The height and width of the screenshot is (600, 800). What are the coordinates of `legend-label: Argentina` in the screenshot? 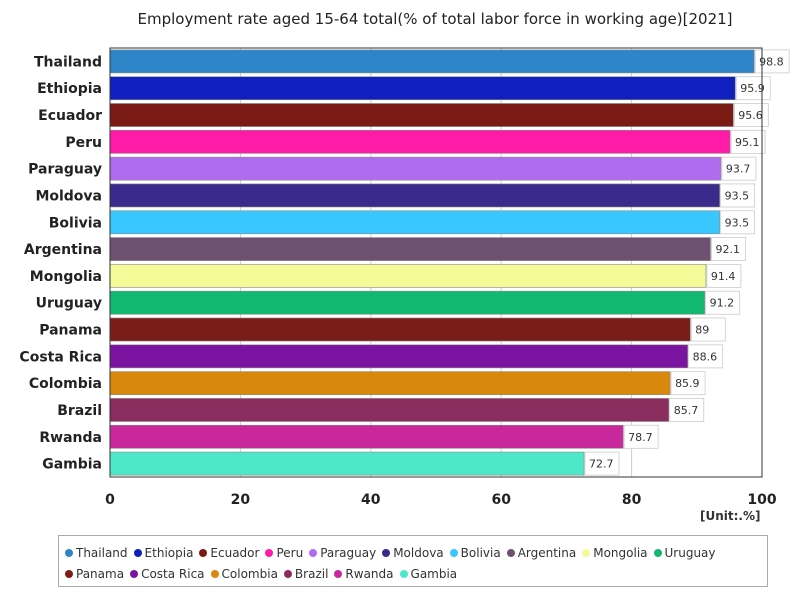 It's located at (547, 553).